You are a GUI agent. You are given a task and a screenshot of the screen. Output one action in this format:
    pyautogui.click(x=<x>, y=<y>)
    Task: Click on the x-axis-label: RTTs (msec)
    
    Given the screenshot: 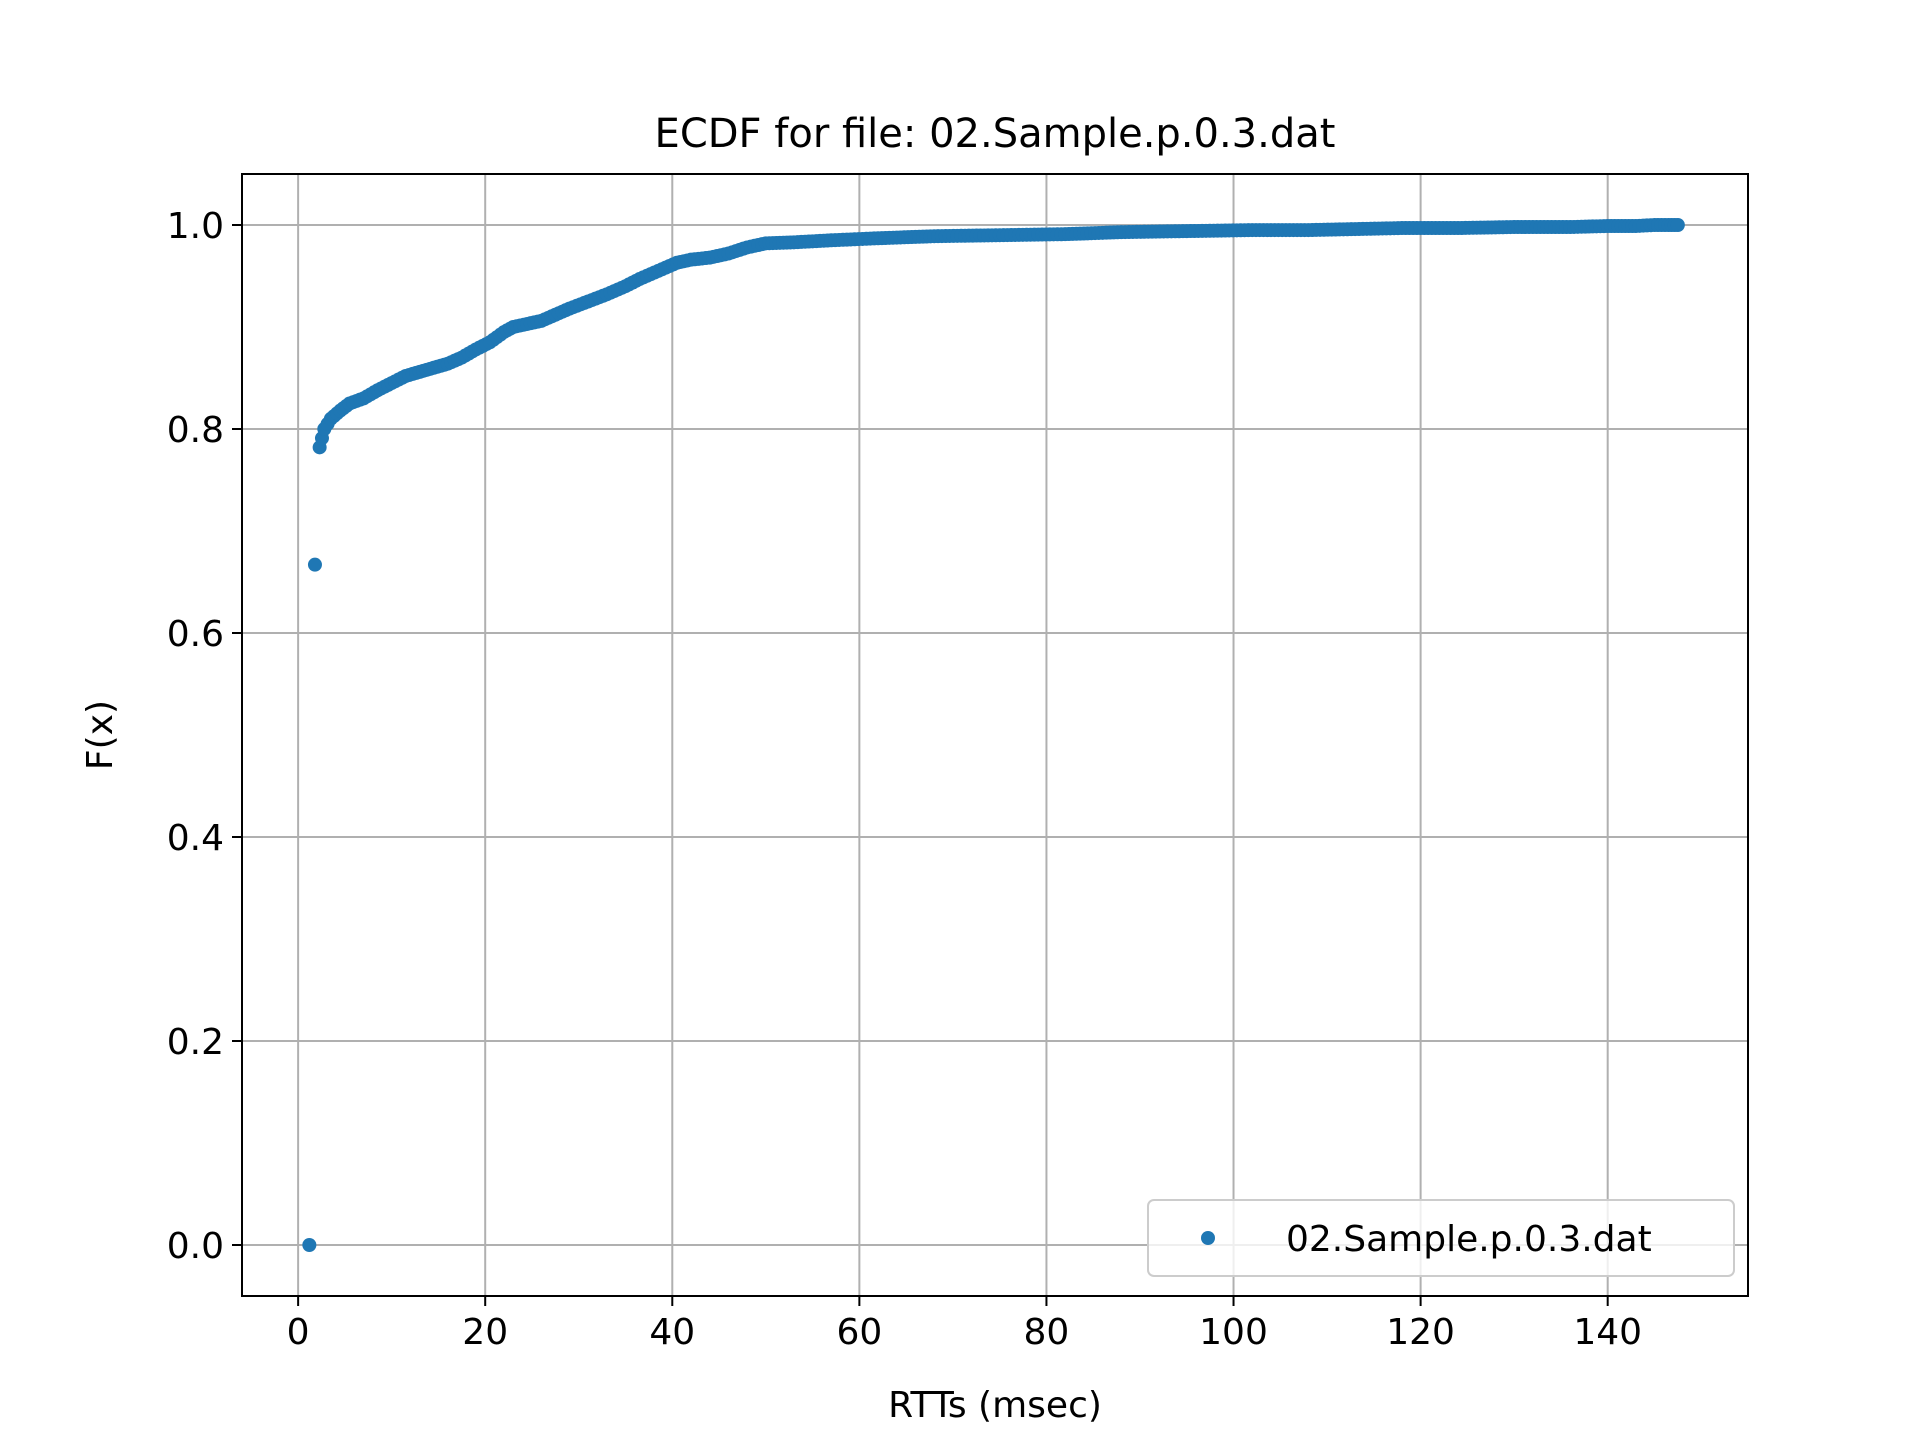 What is the action you would take?
    pyautogui.click(x=995, y=1405)
    